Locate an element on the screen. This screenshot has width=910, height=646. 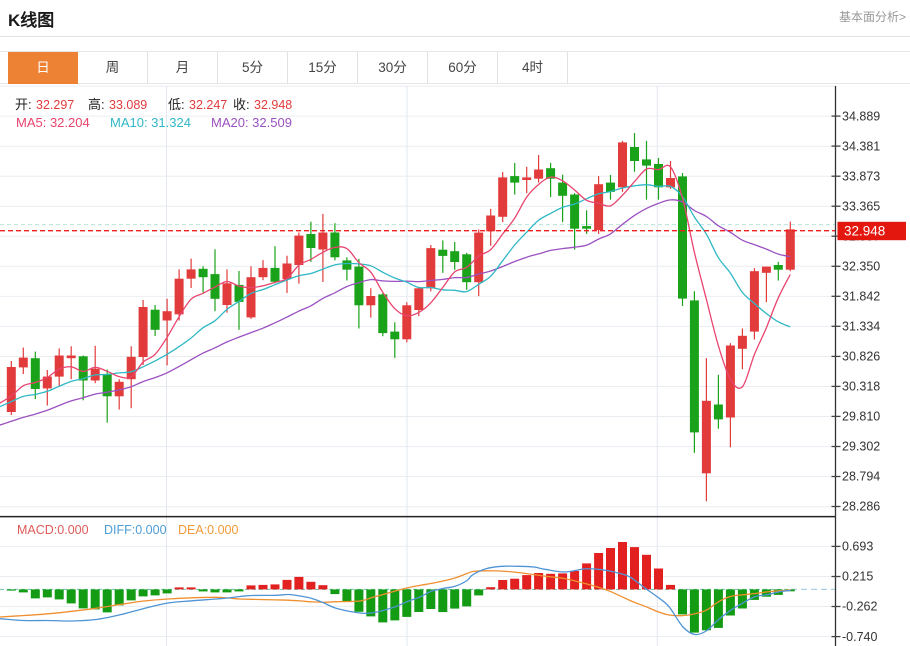
svg-text: 31.842 is located at coordinates (861, 297).